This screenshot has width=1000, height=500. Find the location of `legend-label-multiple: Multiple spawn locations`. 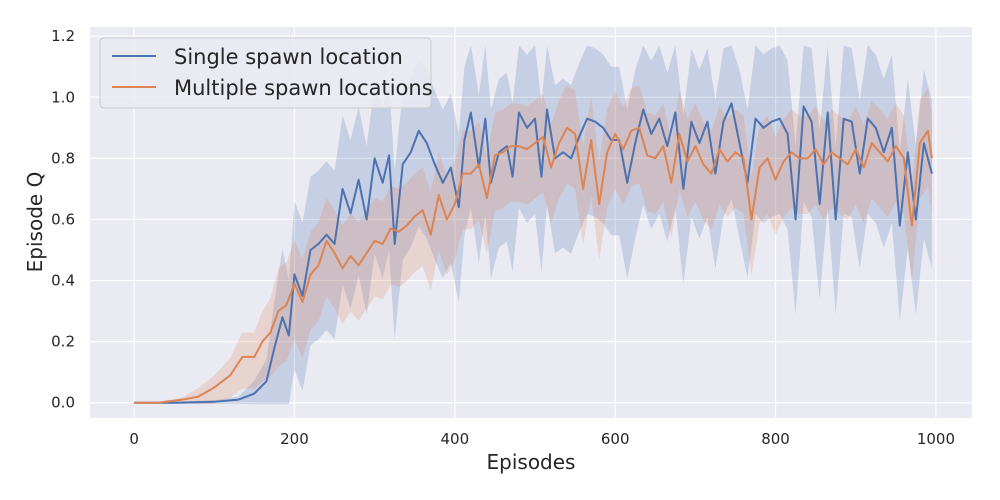

legend-label-multiple: Multiple spawn locations is located at coordinates (303, 88).